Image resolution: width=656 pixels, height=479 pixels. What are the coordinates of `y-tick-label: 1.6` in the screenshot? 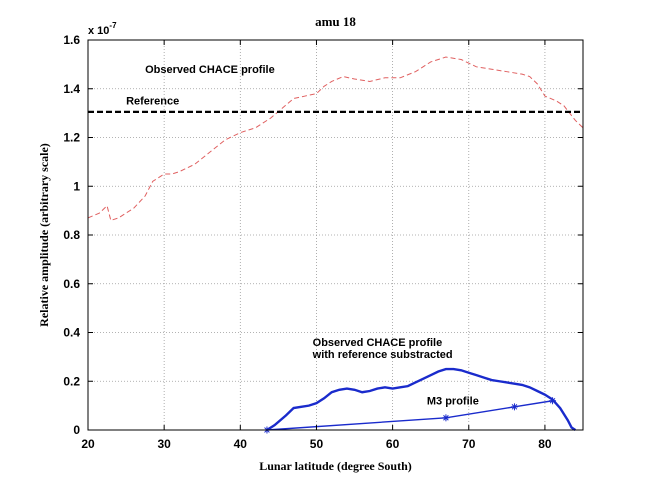 It's located at (71, 40).